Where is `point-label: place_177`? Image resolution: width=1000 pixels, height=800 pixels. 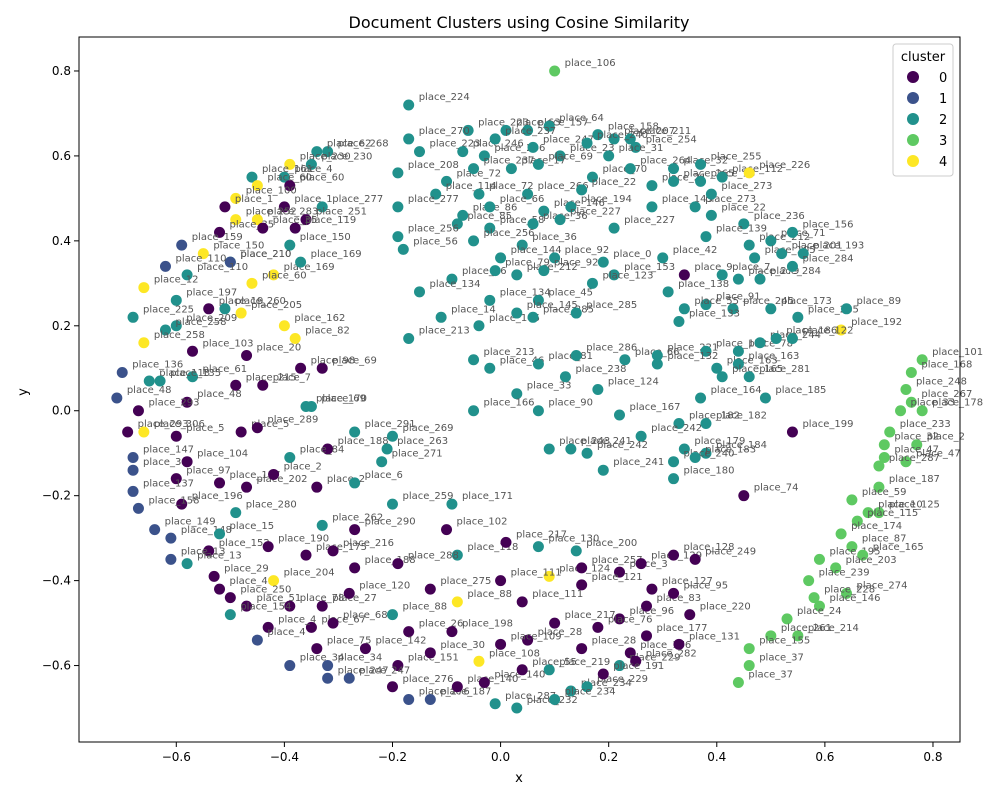
point-label: place_177 is located at coordinates (682, 628).